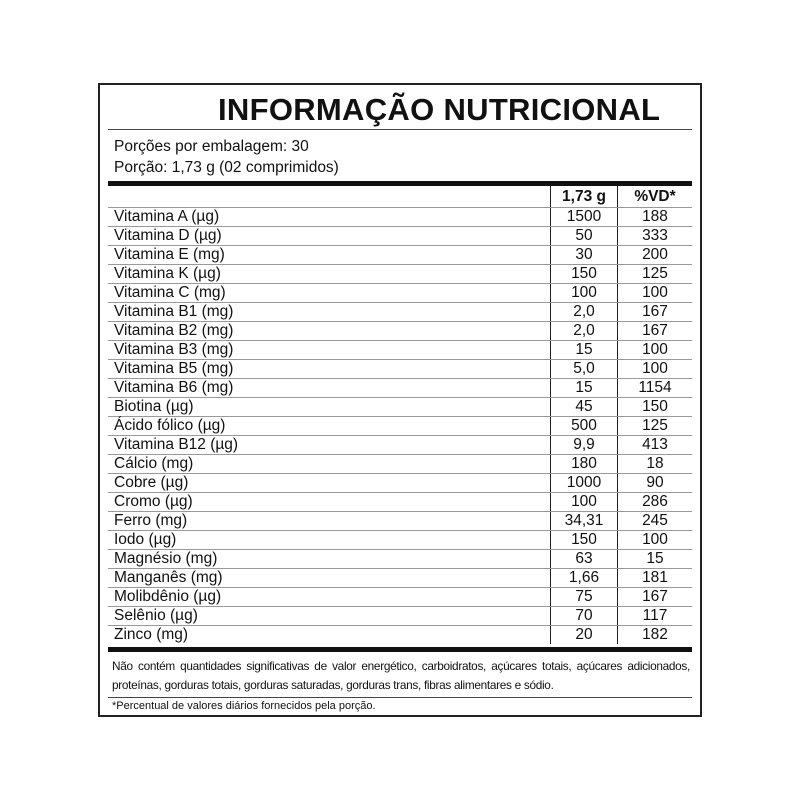  I want to click on servings-per-package: Porções por embalagem: 30, so click(211, 146).